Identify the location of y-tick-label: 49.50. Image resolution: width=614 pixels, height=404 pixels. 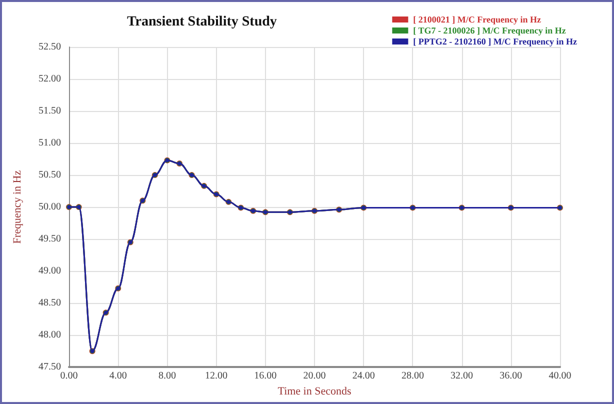
(49, 239).